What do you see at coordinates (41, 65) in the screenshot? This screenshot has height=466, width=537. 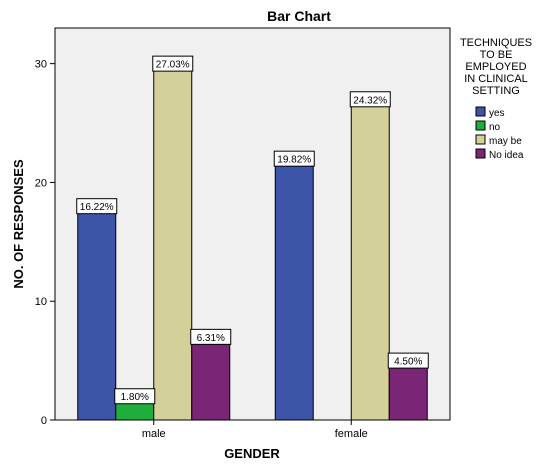 I see `y-tick-label: 30` at bounding box center [41, 65].